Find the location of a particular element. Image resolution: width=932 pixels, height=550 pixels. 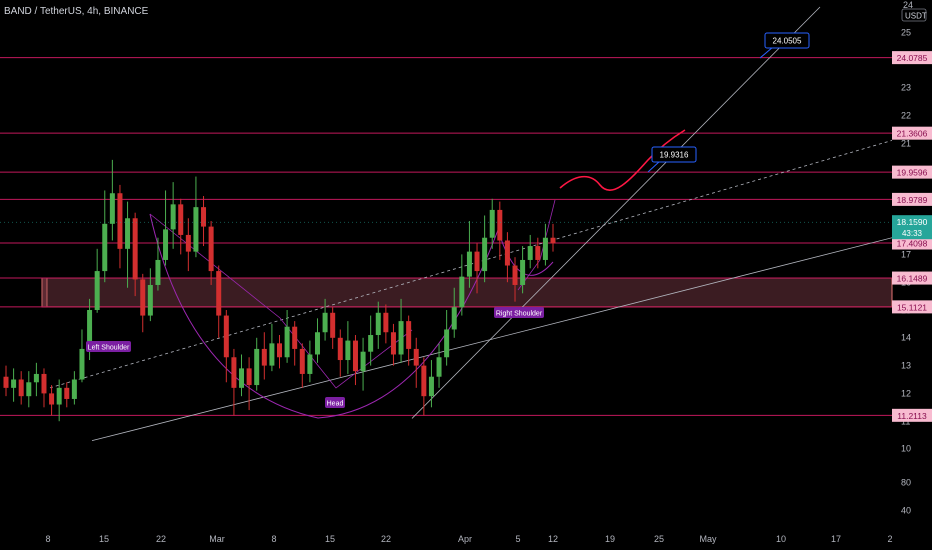

currency-badge is located at coordinates (914, 15).